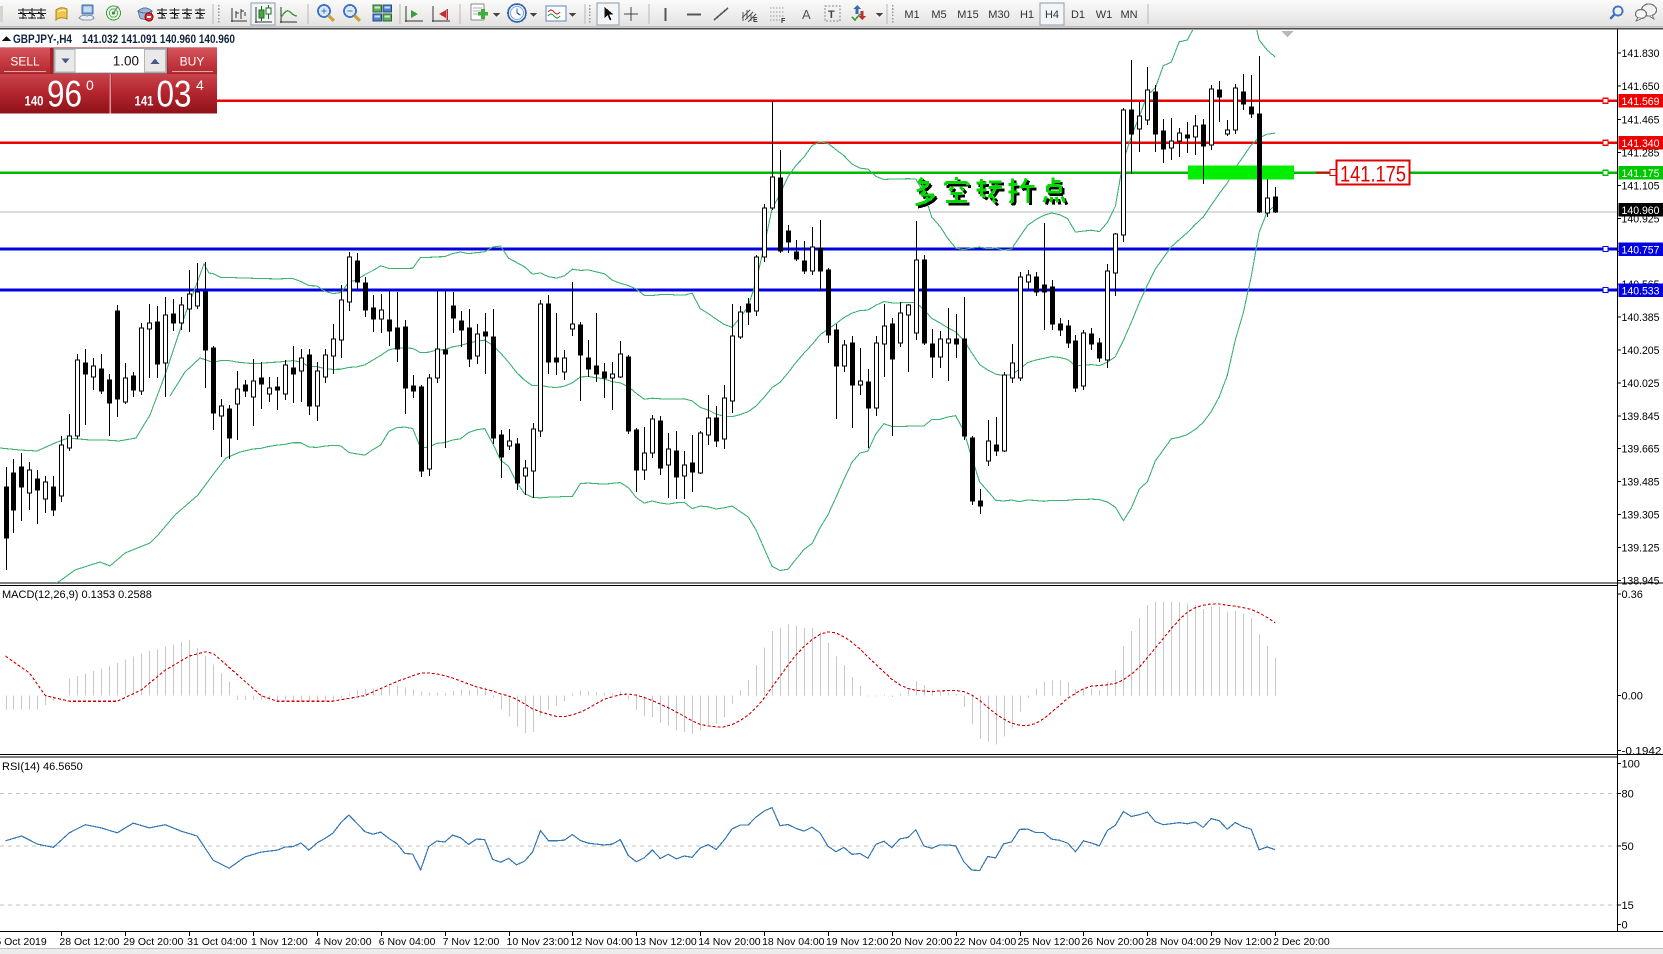 The width and height of the screenshot is (1663, 954). What do you see at coordinates (1632, 697) in the screenshot?
I see `svg-text: 0.00` at bounding box center [1632, 697].